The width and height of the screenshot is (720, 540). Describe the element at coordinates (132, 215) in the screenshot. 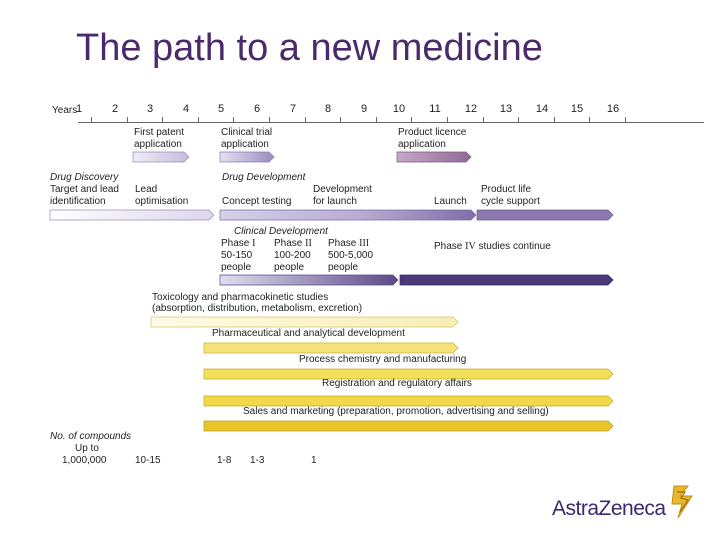

I see `drug-discovery-bar` at that location.